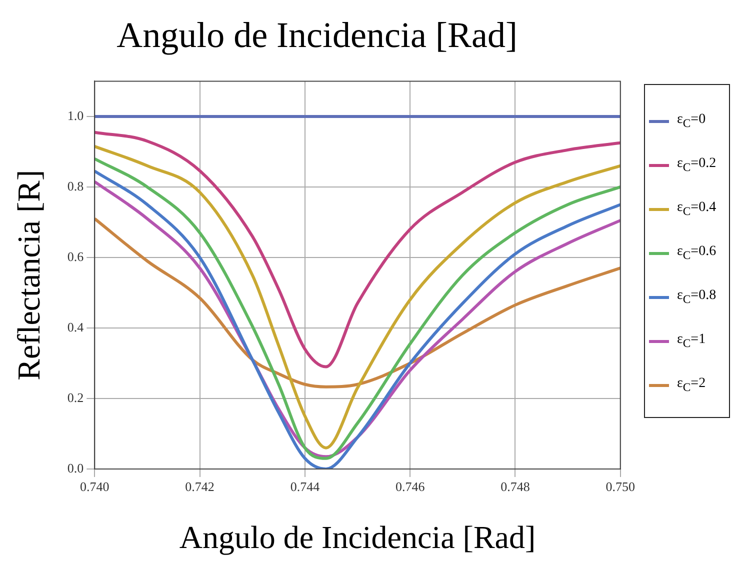 Image resolution: width=740 pixels, height=575 pixels. Describe the element at coordinates (696, 209) in the screenshot. I see `legend-label: ε$_{C}$=0.4` at that location.